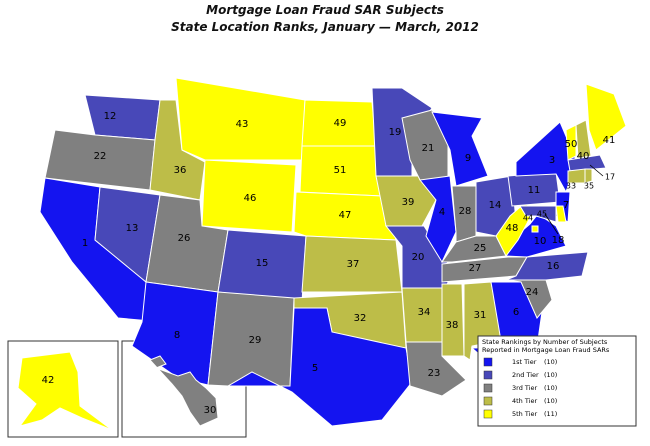 This screenshot has width=650, height=446. Describe the element at coordinates (255, 340) in the screenshot. I see `state-rank: 29` at that location.